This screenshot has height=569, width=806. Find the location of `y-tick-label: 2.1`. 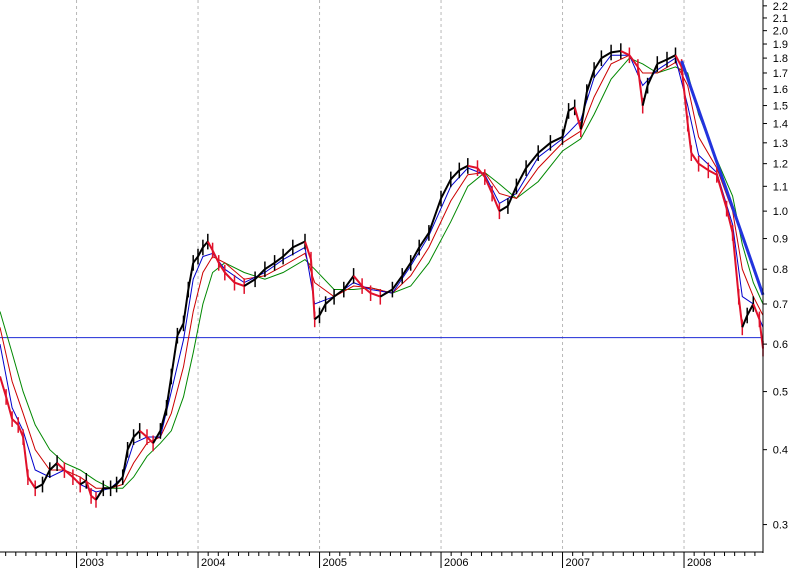

y-tick-label: 2.1 is located at coordinates (780, 19).